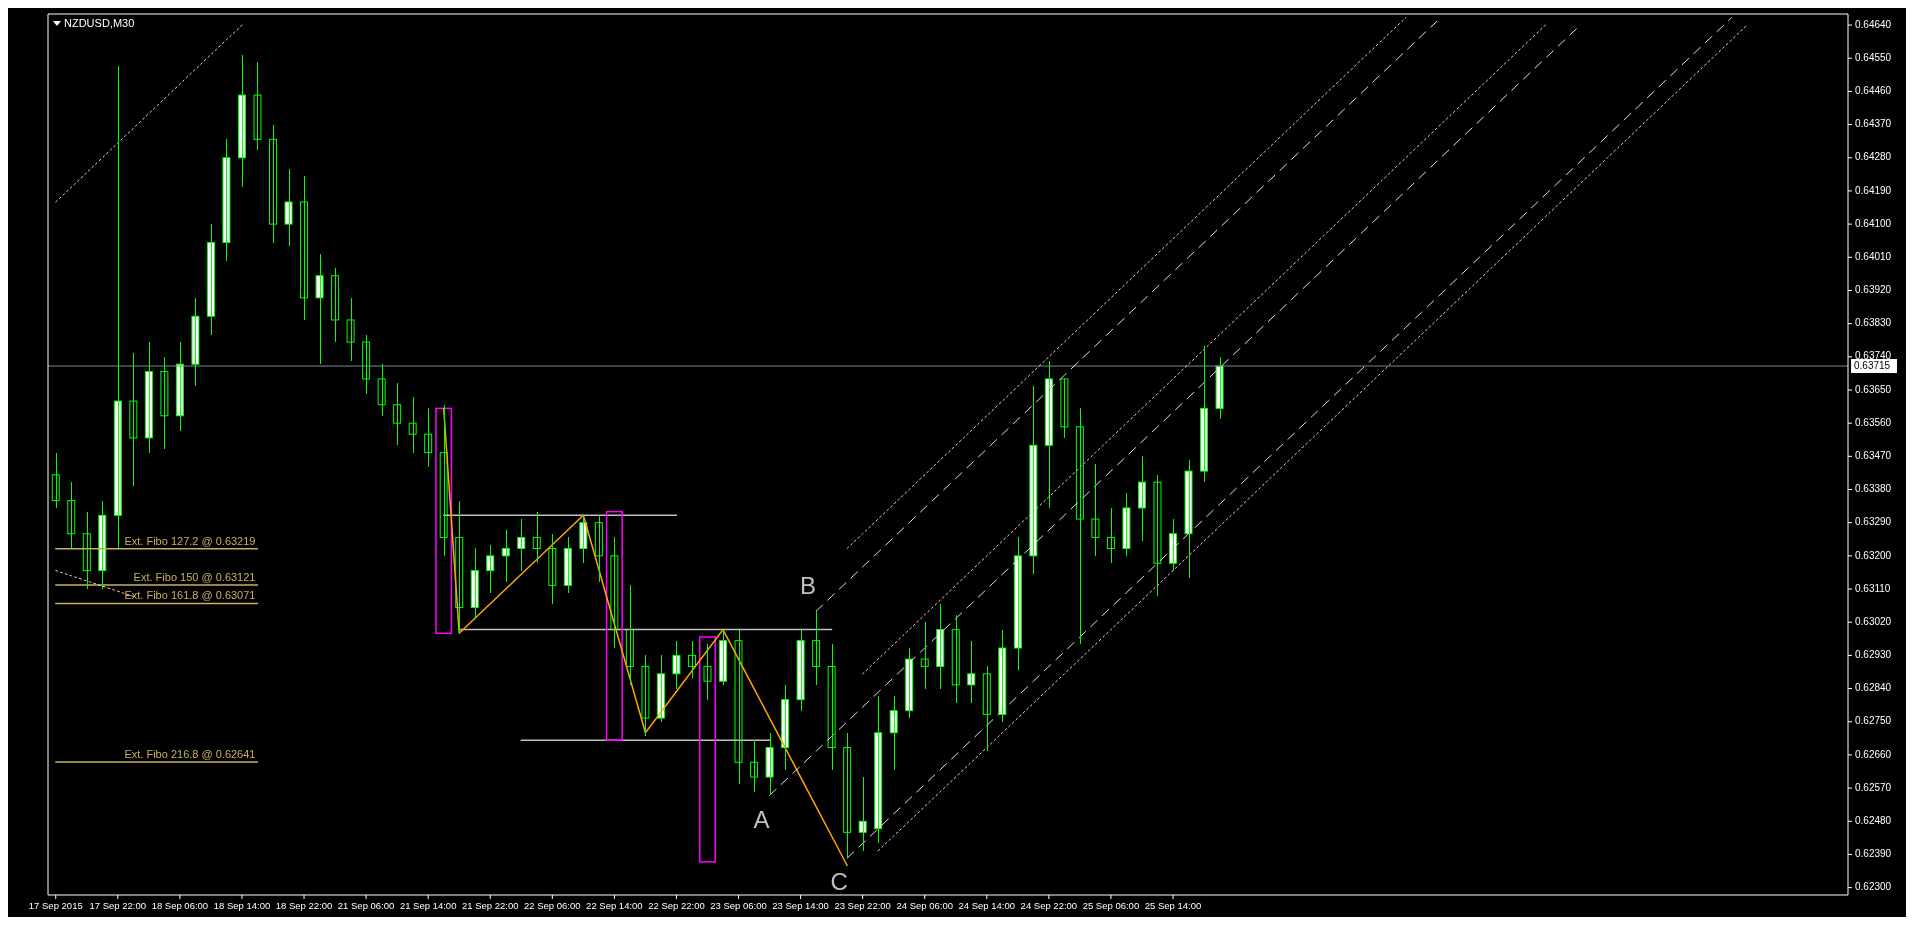  What do you see at coordinates (645, 637) in the screenshot?
I see `line-series` at bounding box center [645, 637].